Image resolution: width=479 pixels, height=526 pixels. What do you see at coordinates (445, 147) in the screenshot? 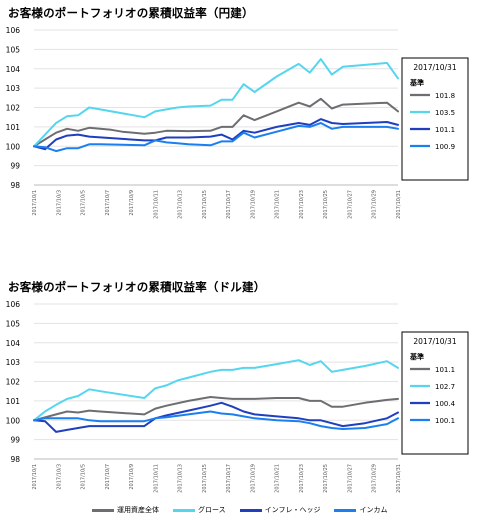
I see `value-box-value-income: 100.9` at bounding box center [445, 147].